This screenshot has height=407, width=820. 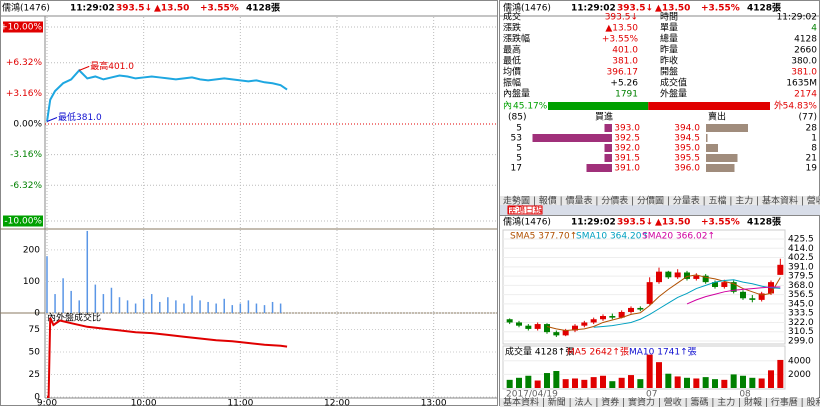 I want to click on volume-legend: 成交量 4128↑張, so click(x=539, y=352).